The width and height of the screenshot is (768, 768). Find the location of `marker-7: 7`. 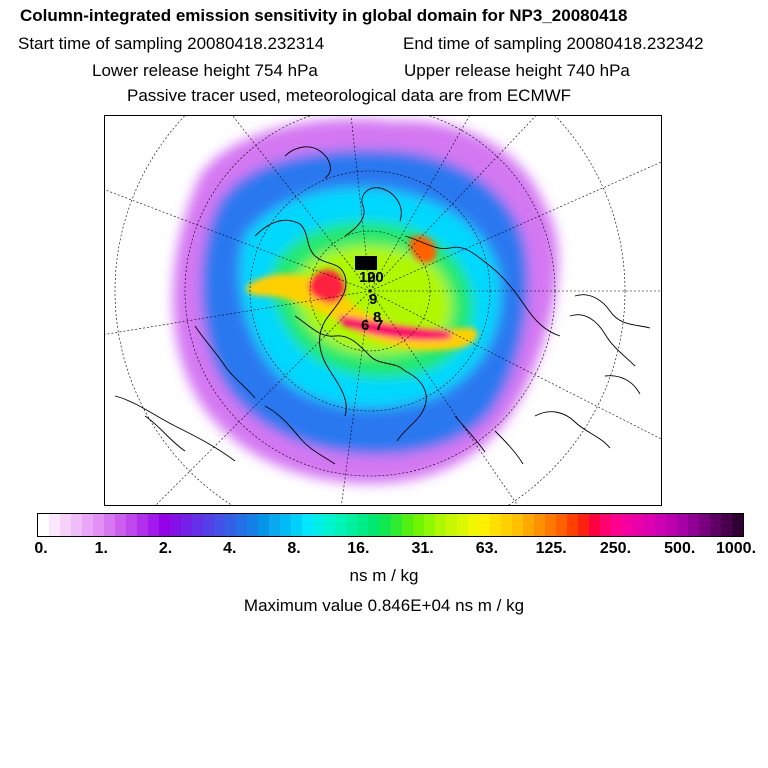

marker-7: 7 is located at coordinates (379, 325).